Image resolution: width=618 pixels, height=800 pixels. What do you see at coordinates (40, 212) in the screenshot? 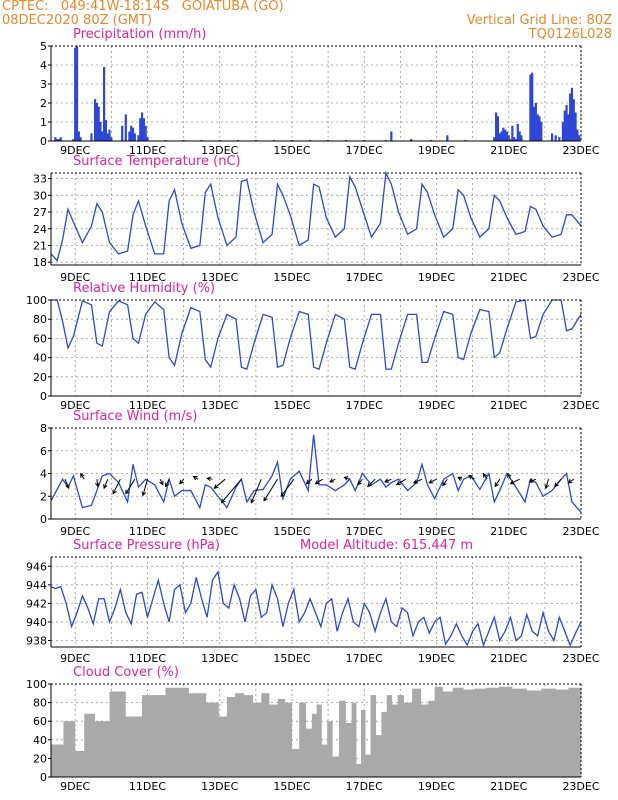
I see `y-tick-label: 27` at bounding box center [40, 212].